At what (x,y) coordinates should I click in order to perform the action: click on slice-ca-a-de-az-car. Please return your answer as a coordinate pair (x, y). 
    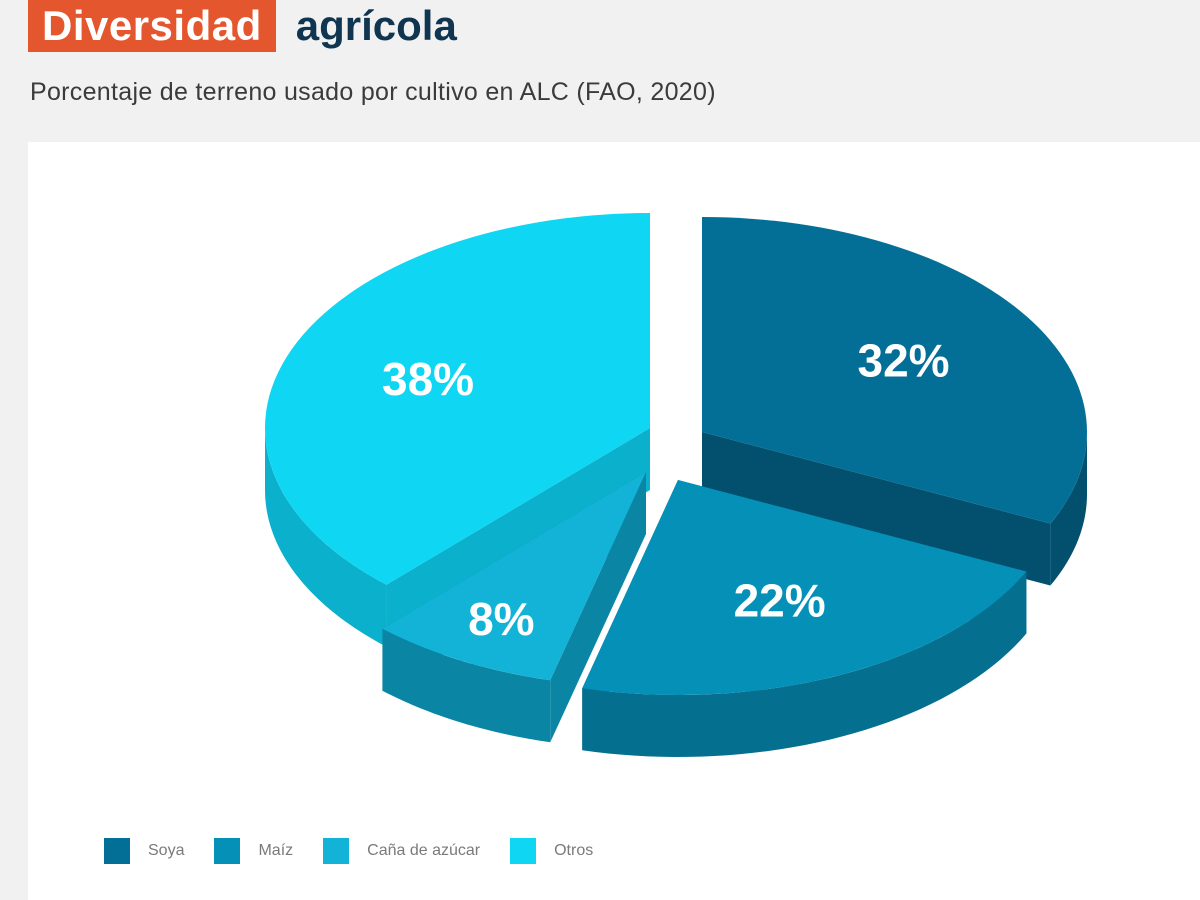
    Looking at the image, I should click on (514, 576).